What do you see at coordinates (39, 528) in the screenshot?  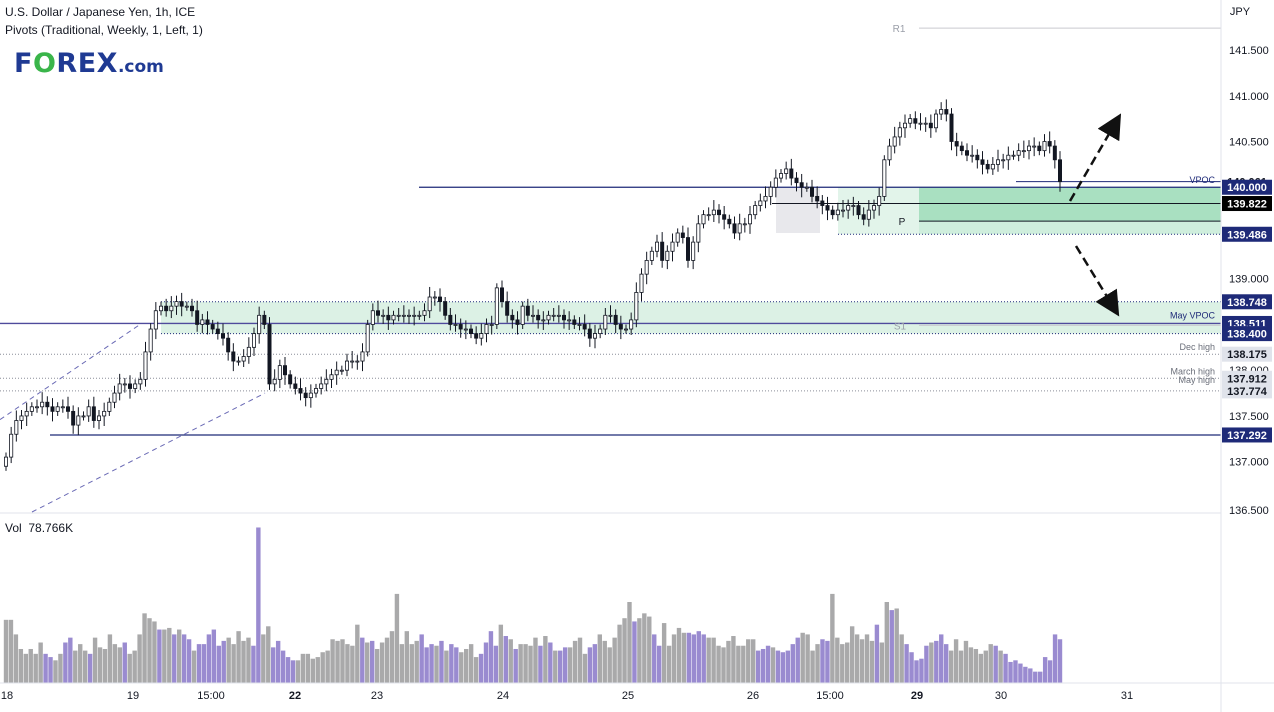 I see `volume-label: Vol 78.766K` at bounding box center [39, 528].